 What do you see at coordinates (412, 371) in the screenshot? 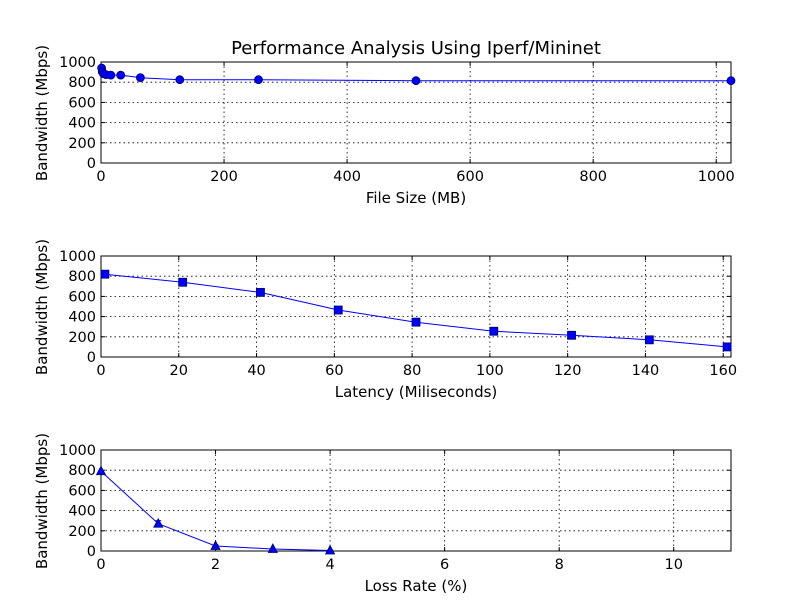
I see `x-tick-label: 80` at bounding box center [412, 371].